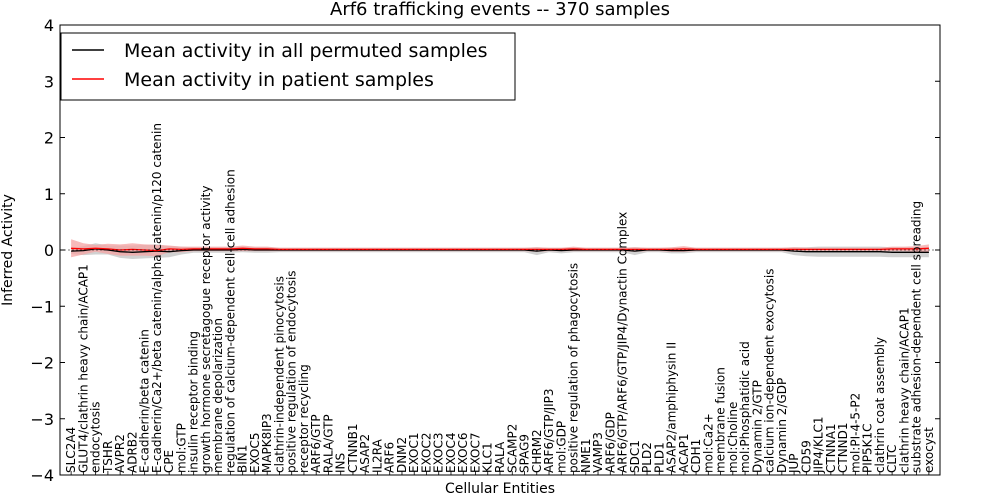  What do you see at coordinates (292, 371) in the screenshot?
I see `x-tick-label: positive regulation of endocytosis` at bounding box center [292, 371].